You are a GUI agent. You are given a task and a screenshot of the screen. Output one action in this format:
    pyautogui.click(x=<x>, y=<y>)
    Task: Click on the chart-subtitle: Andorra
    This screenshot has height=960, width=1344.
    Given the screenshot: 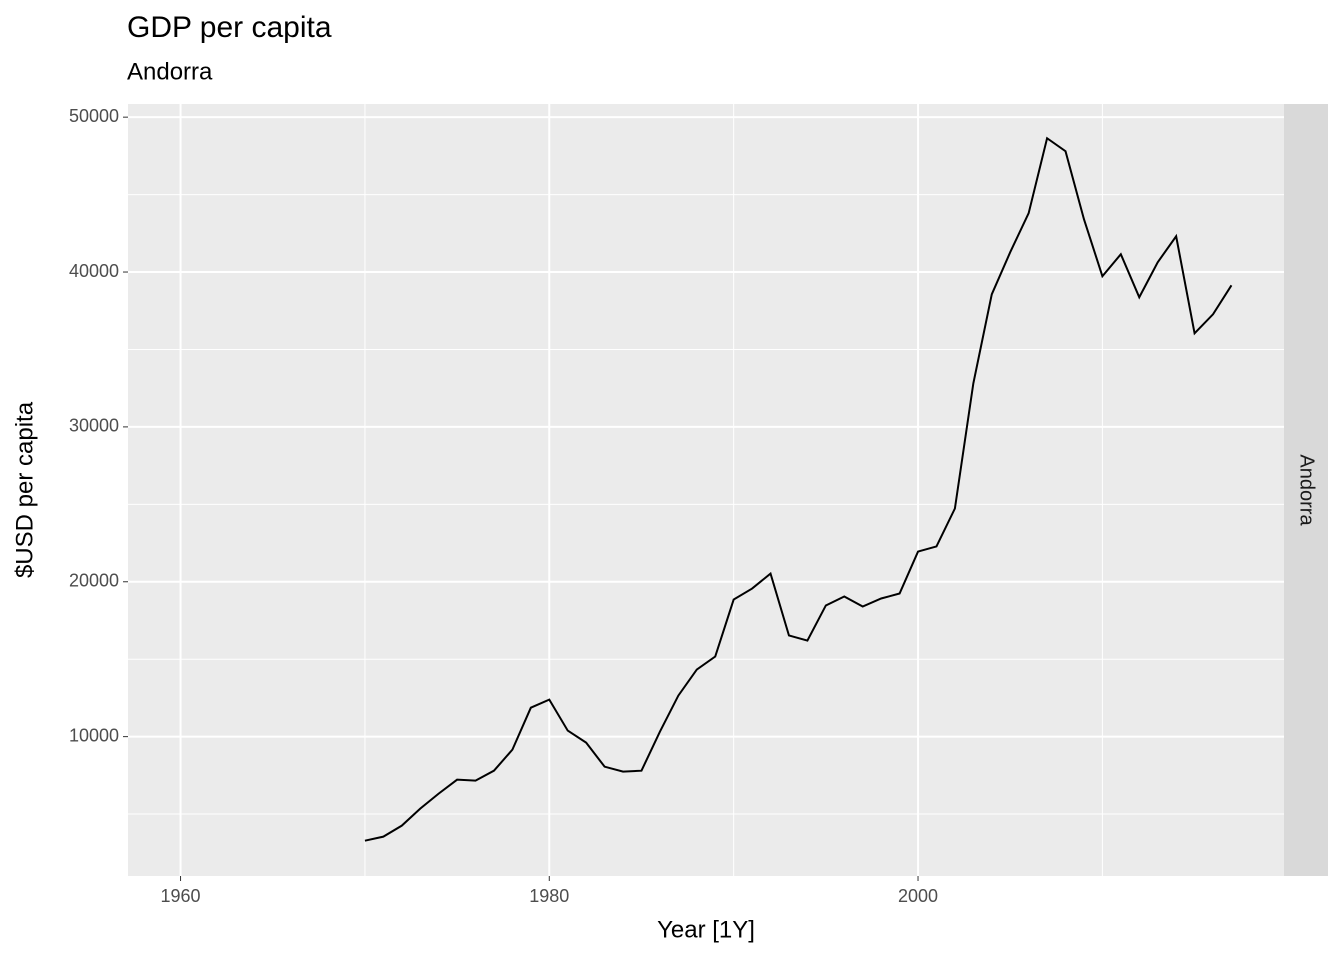 What is the action you would take?
    pyautogui.click(x=170, y=71)
    